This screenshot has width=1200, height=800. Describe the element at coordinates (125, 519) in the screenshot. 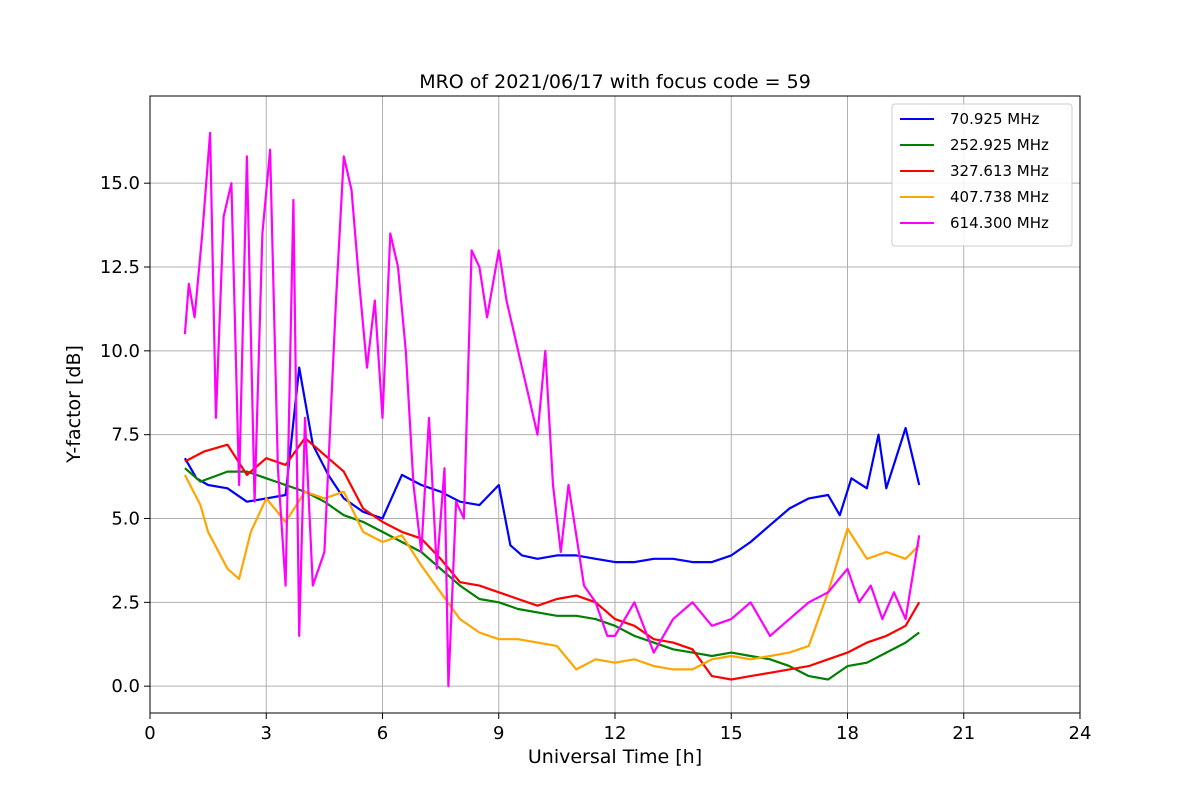

I see `y-tick-label: 5.0` at that location.